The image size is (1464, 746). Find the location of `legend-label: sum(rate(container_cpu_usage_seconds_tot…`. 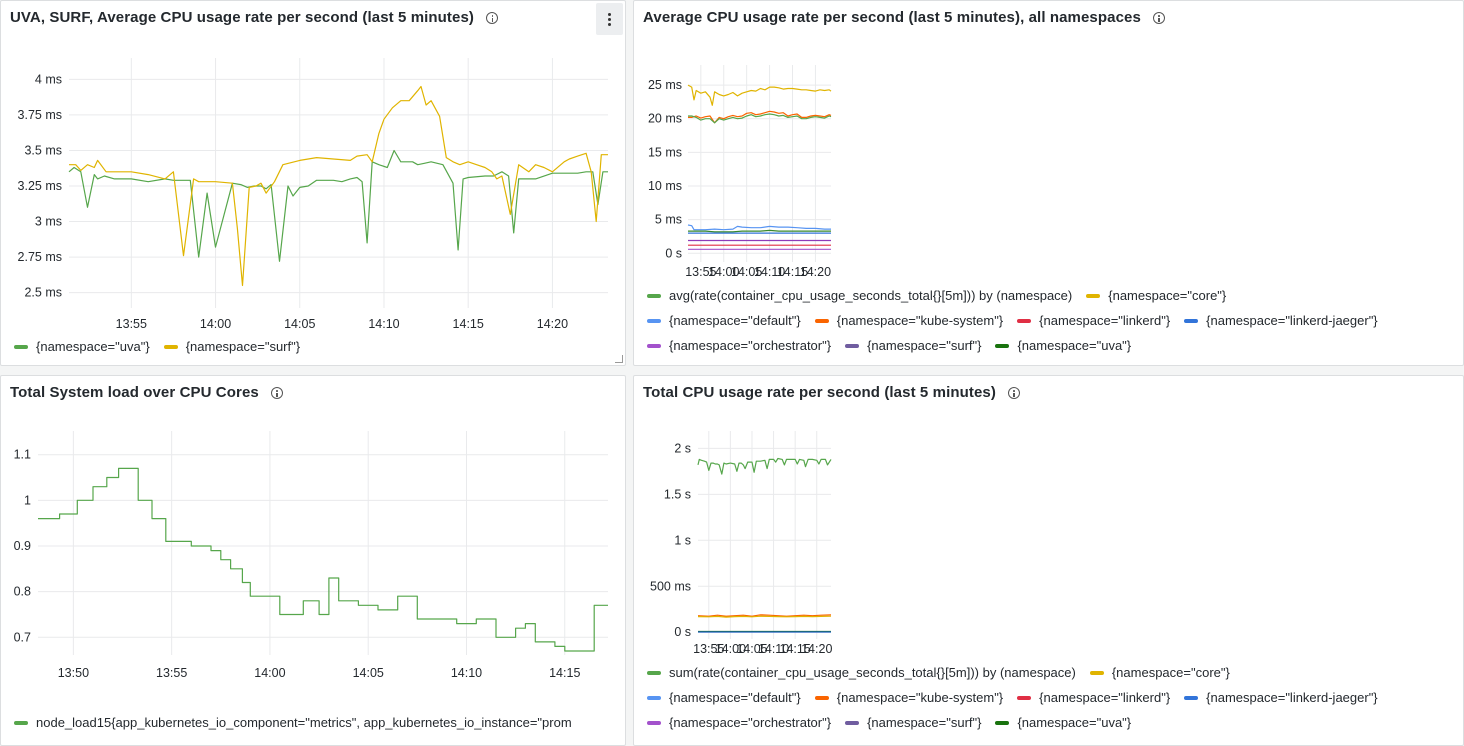

legend-label: sum(rate(container_cpu_usage_seconds_tot… is located at coordinates (872, 672).